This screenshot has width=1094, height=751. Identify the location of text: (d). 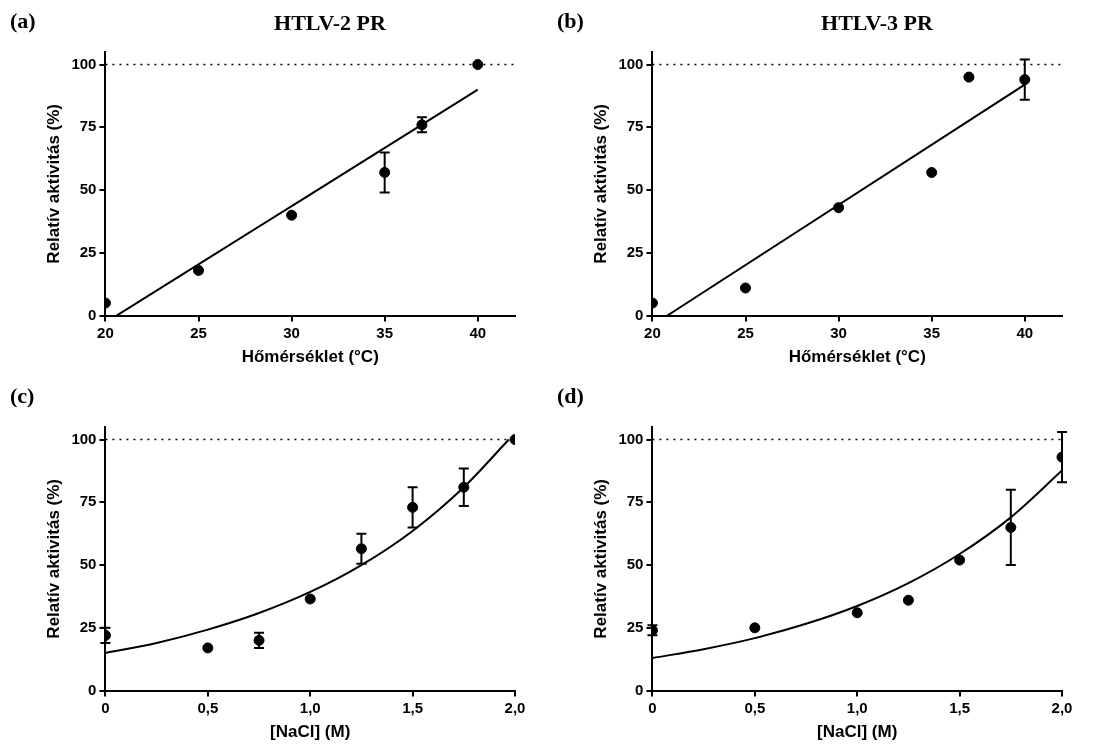
(570, 396).